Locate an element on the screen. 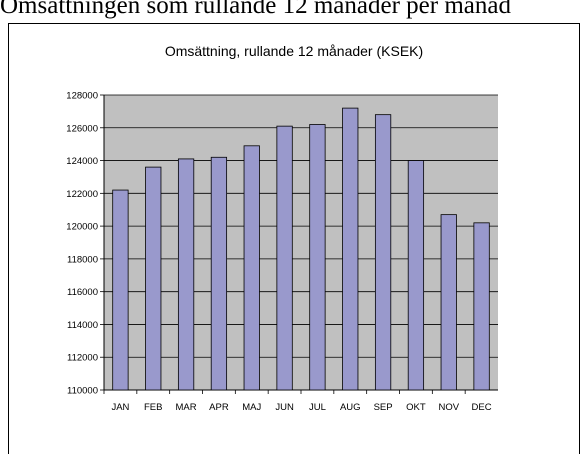 The height and width of the screenshot is (454, 581). x-tick-label: APR is located at coordinates (219, 407).